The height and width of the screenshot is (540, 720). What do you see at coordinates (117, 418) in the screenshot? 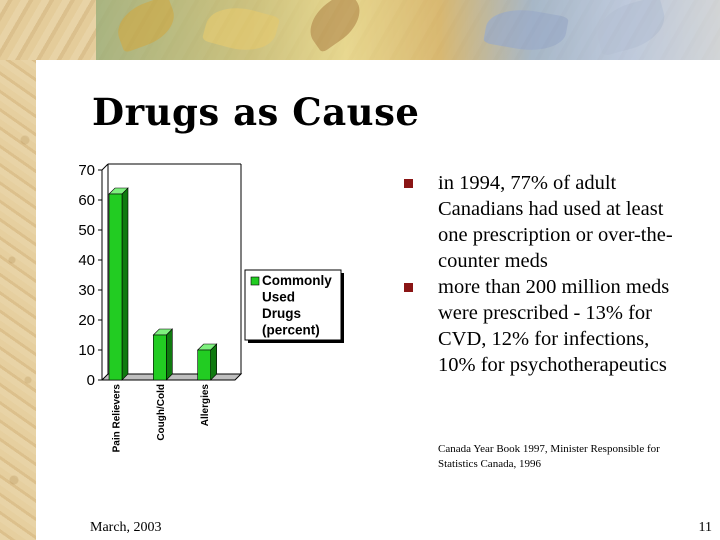
I see `x-tick-label: Pain Relievers` at bounding box center [117, 418].